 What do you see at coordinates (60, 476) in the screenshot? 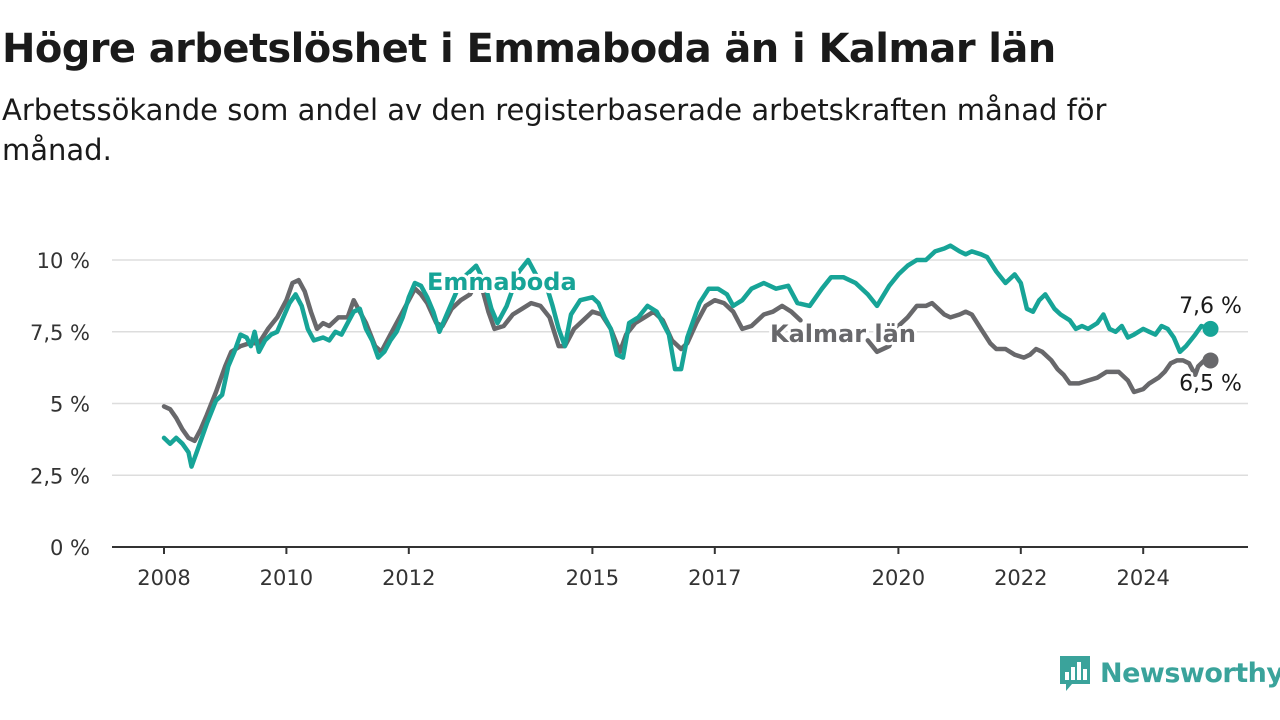
I see `y-tick-label: 2,5 %` at bounding box center [60, 476].